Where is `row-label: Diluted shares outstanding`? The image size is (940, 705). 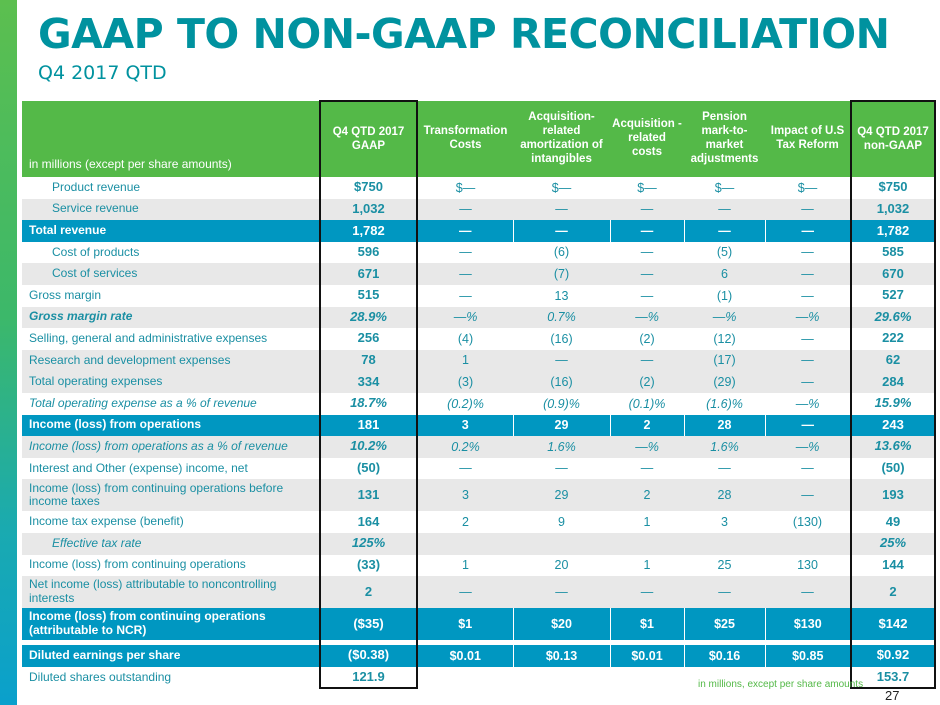 row-label: Diluted shares outstanding is located at coordinates (100, 676).